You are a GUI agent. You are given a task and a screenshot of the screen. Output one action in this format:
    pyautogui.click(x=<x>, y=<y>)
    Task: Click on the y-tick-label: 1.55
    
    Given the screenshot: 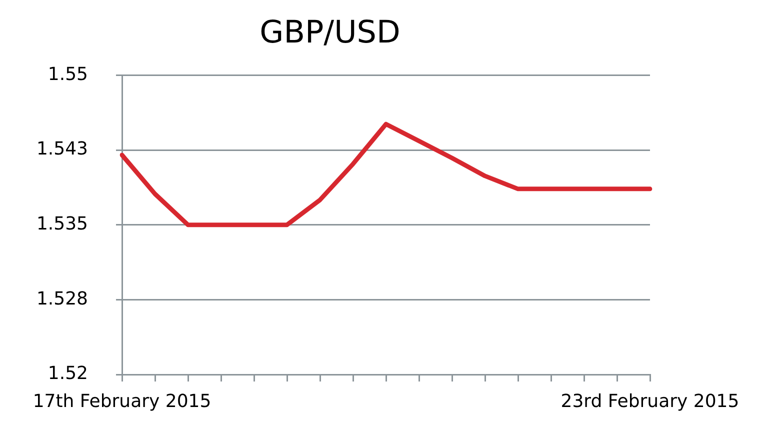 What is the action you would take?
    pyautogui.click(x=68, y=74)
    